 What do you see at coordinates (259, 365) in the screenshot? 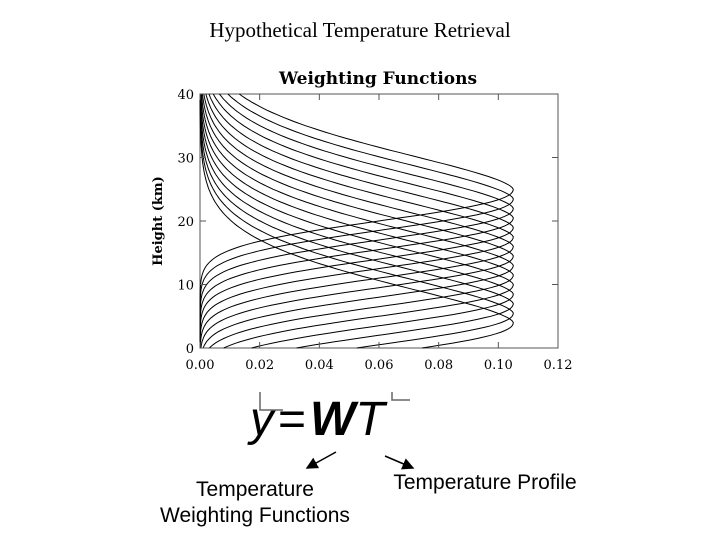
I see `x-tick-label: 0.02` at bounding box center [259, 365].